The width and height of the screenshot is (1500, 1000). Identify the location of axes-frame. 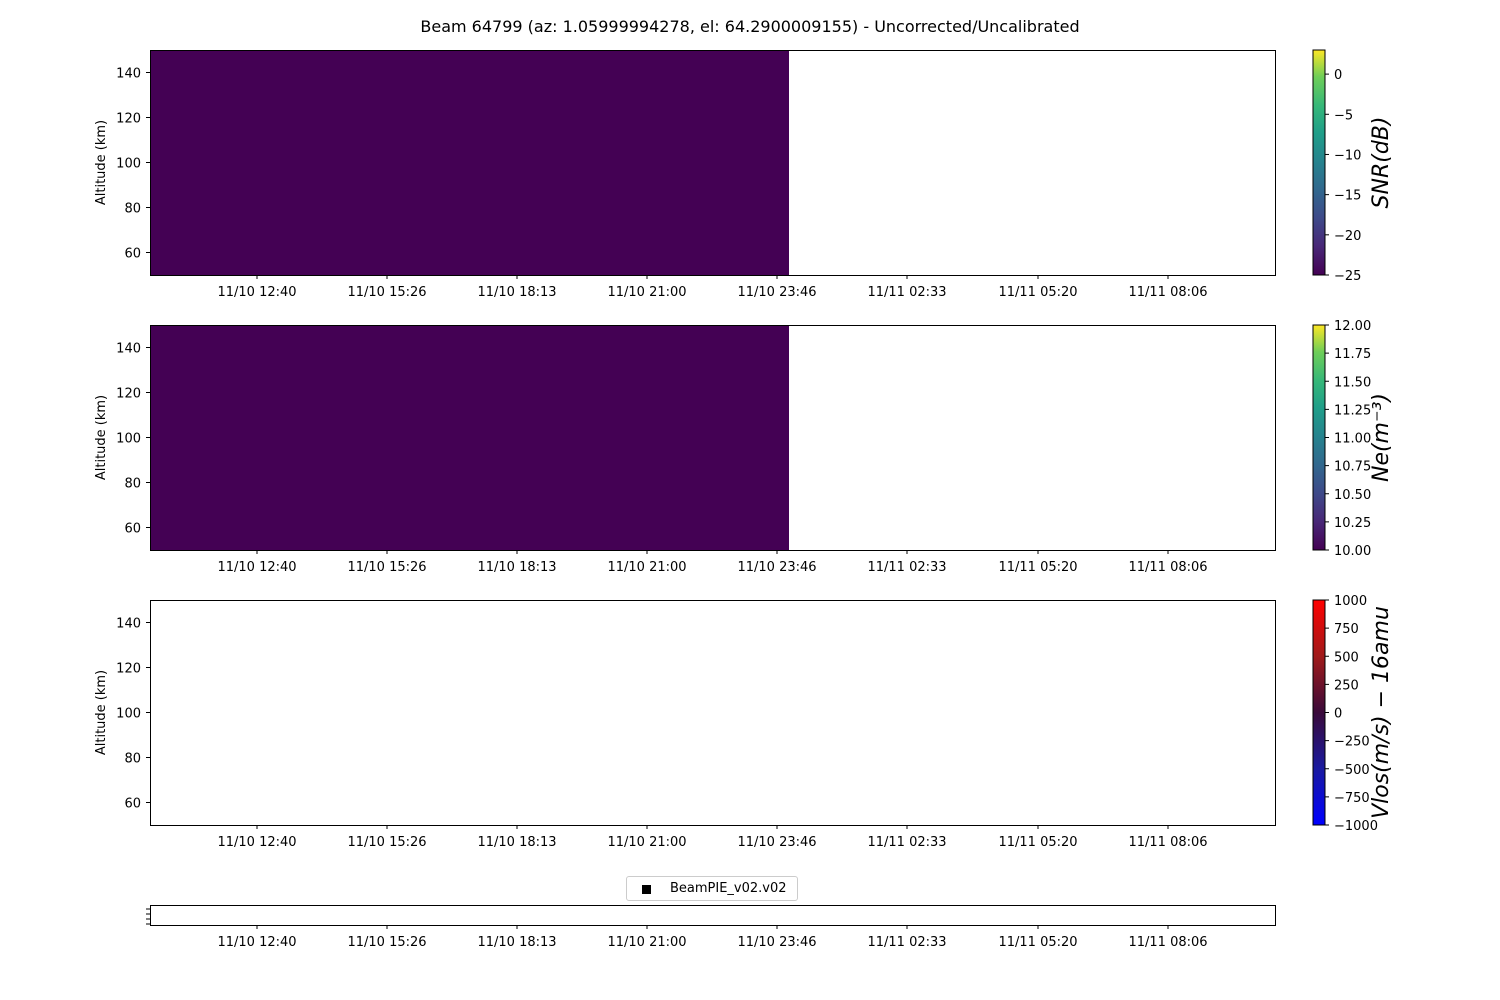
(713, 915).